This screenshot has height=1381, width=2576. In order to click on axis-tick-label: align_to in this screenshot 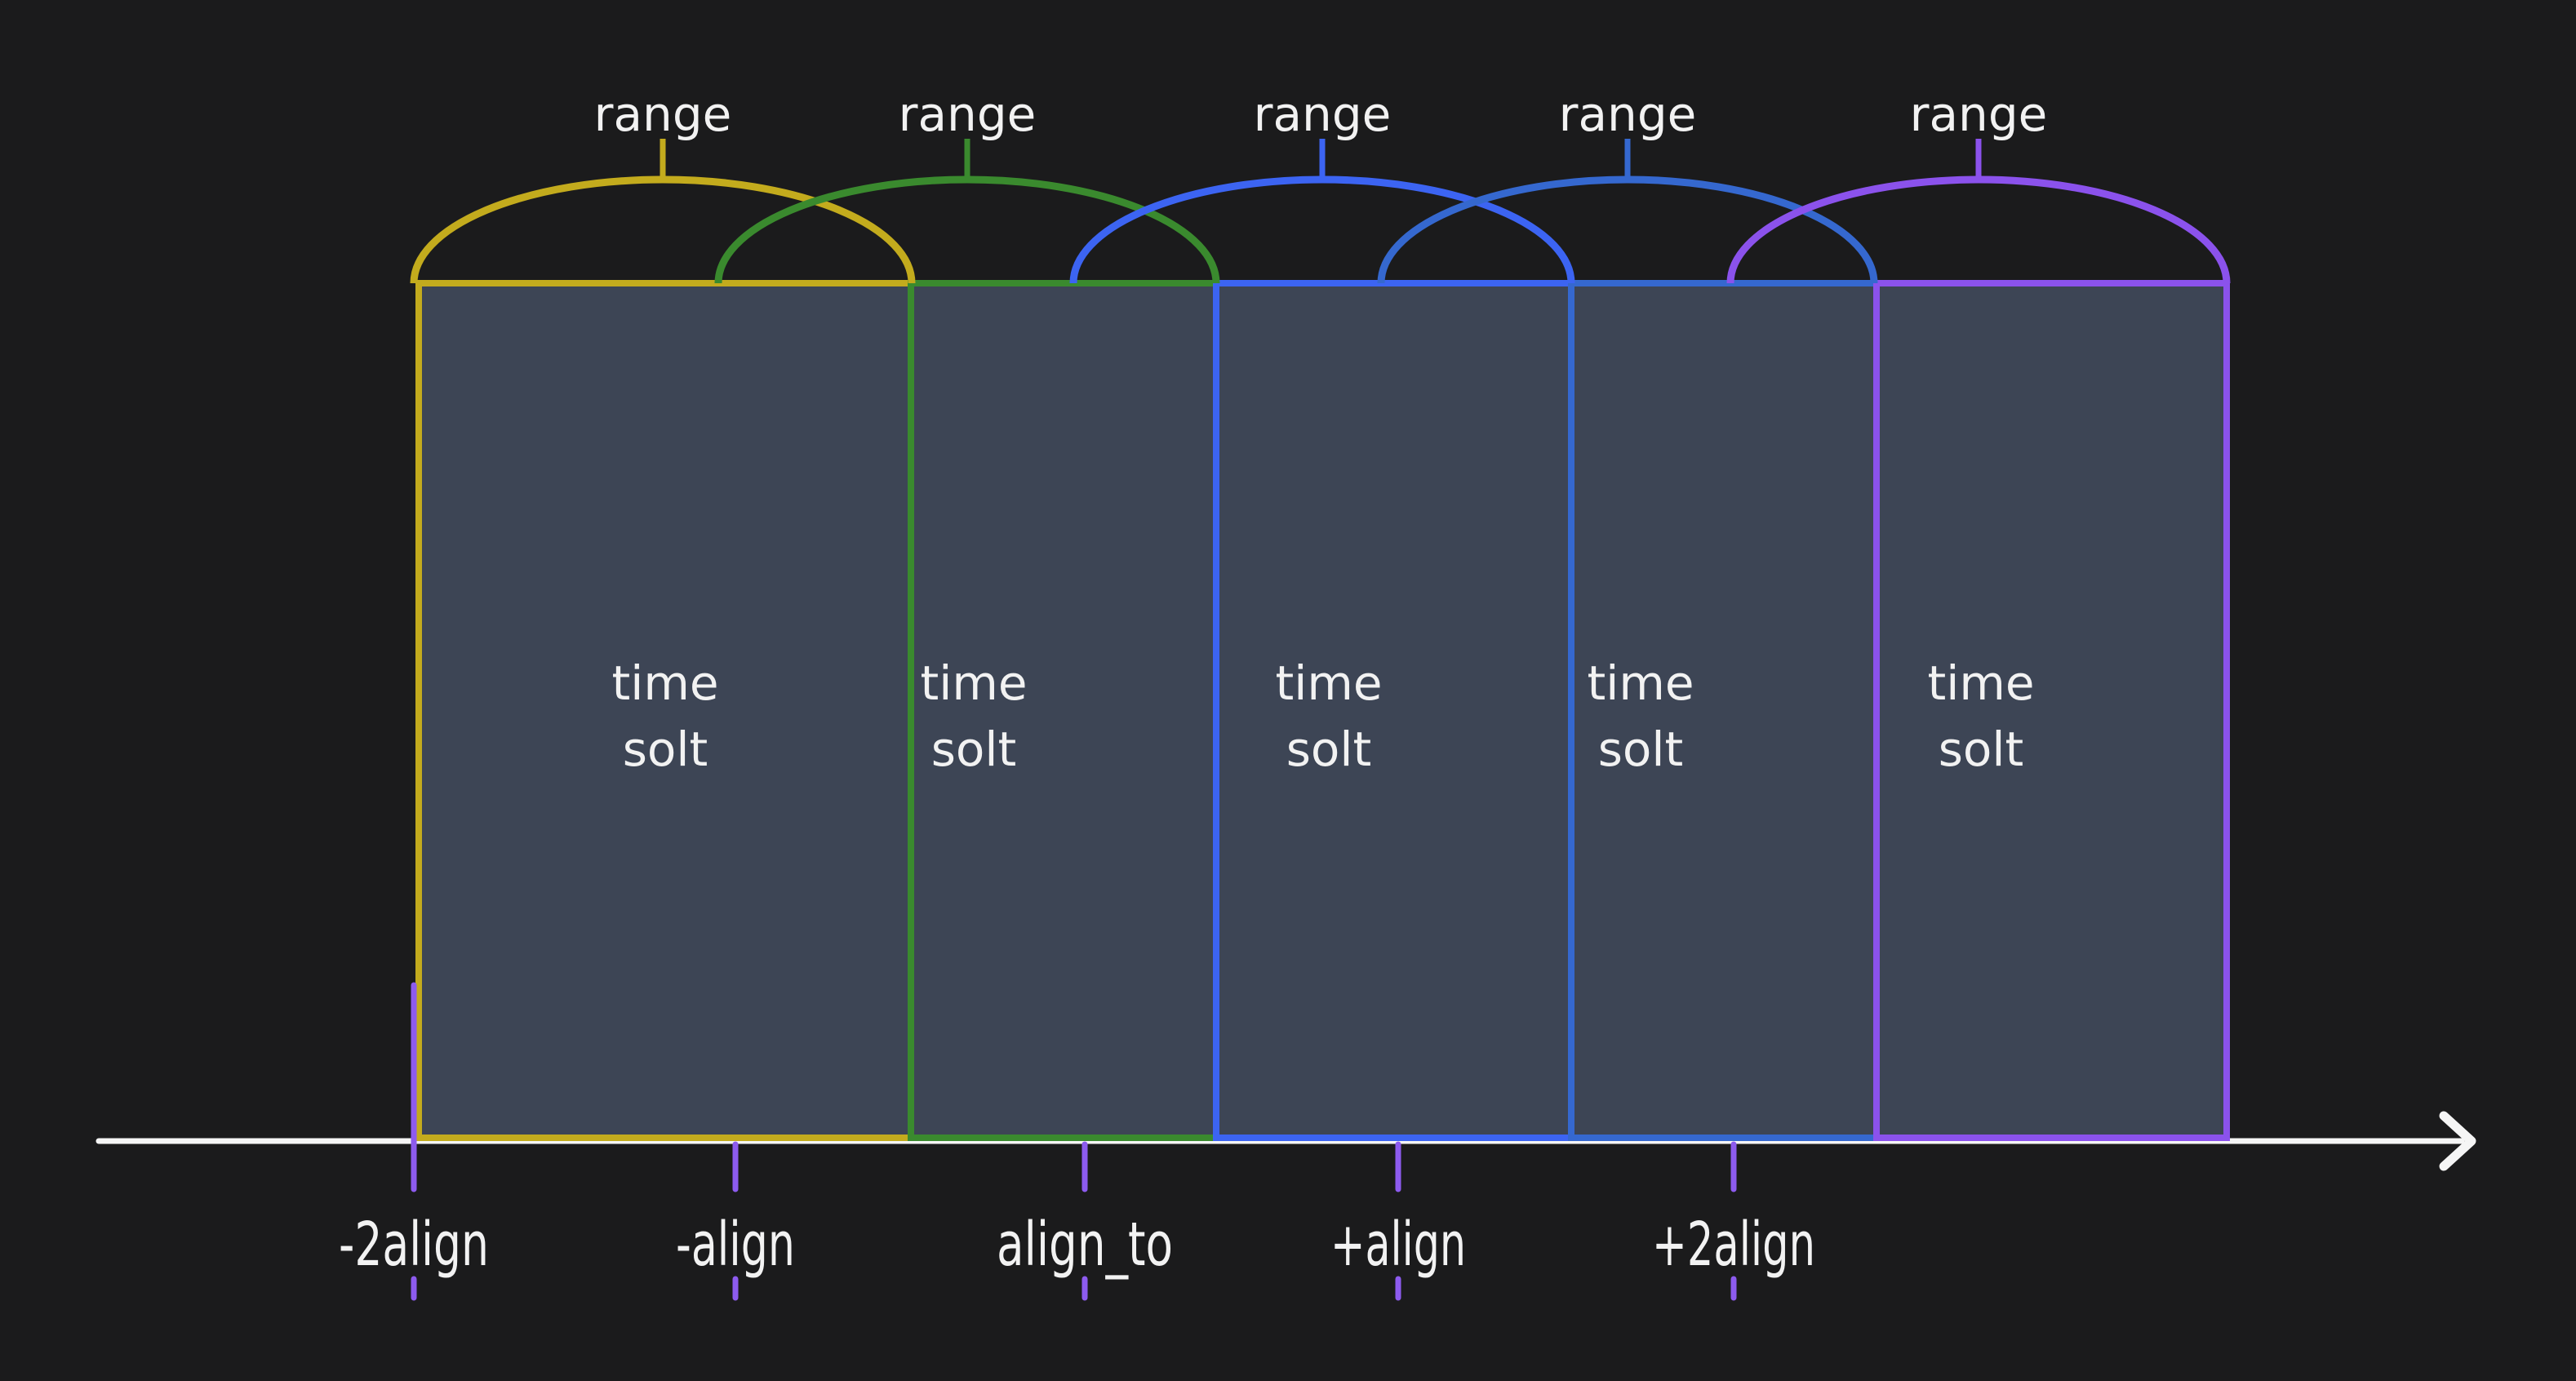, I will do `click(1085, 1245)`.